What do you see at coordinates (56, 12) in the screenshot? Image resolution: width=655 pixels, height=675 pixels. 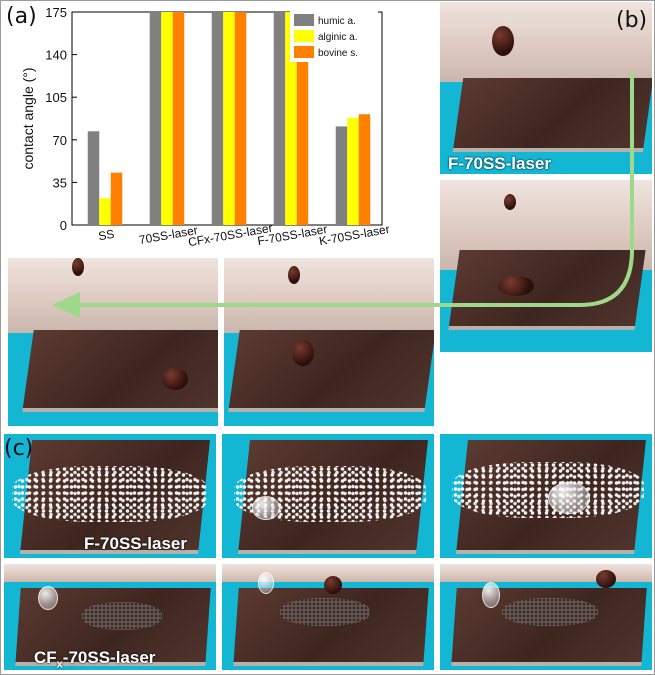 I see `y-tick-label: 175` at bounding box center [56, 12].